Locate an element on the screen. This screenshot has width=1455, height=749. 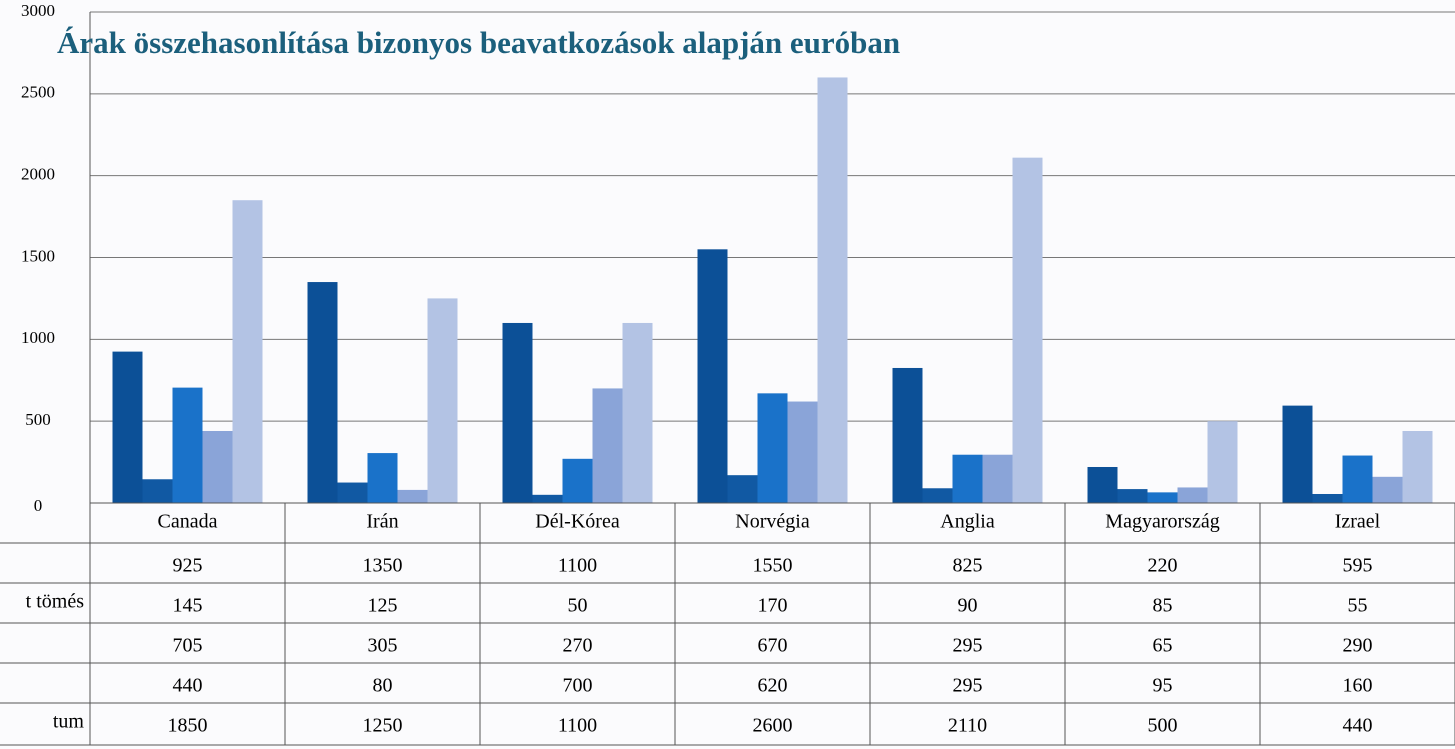
table-value: 270 is located at coordinates (578, 646).